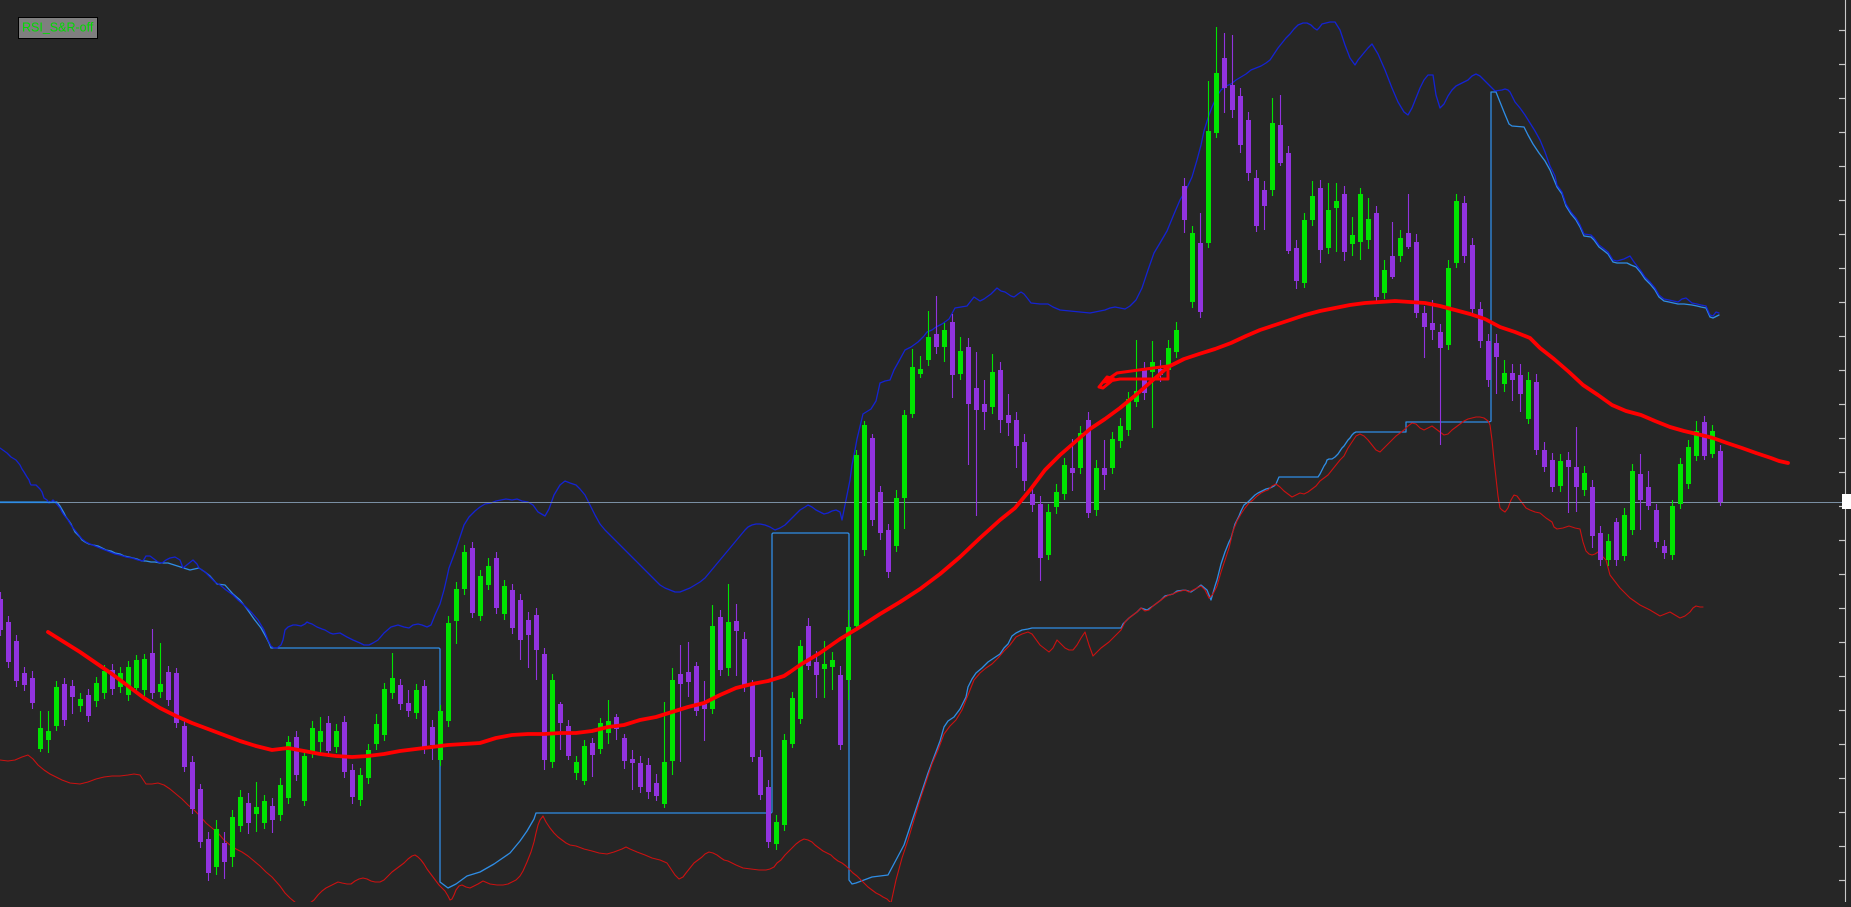 This screenshot has width=1851, height=907. I want to click on svg-text: RSI_S&R-off, so click(58, 28).